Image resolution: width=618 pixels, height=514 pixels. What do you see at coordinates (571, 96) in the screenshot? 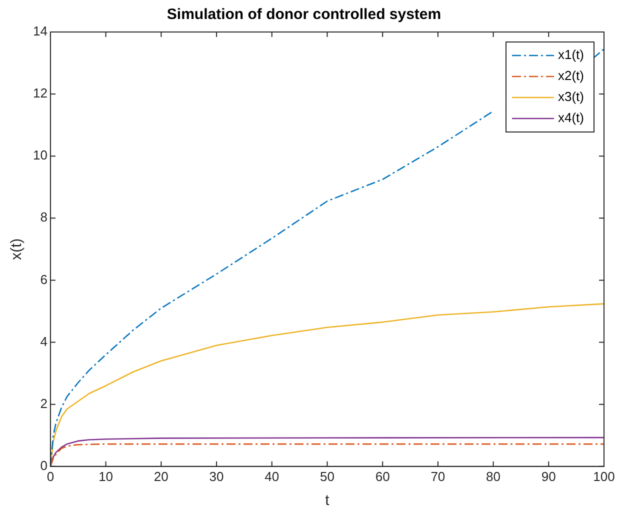
I see `legend-label: x3(t)` at bounding box center [571, 96].